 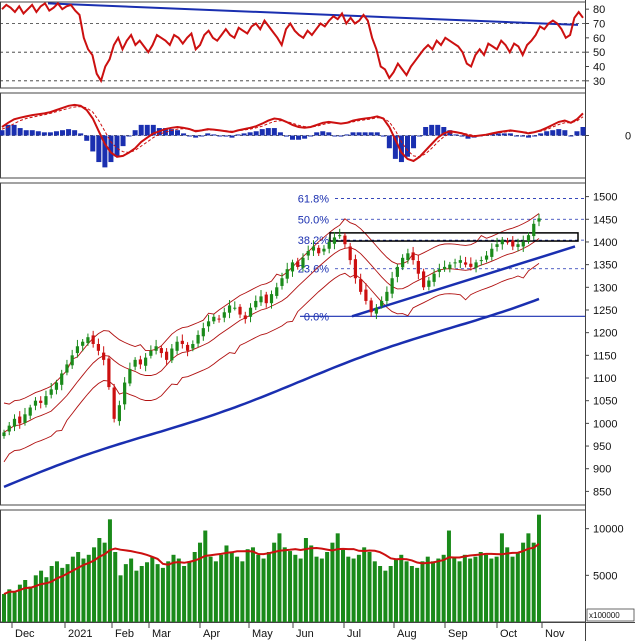 I want to click on fib-level-label: 23.6%, so click(x=313, y=270).